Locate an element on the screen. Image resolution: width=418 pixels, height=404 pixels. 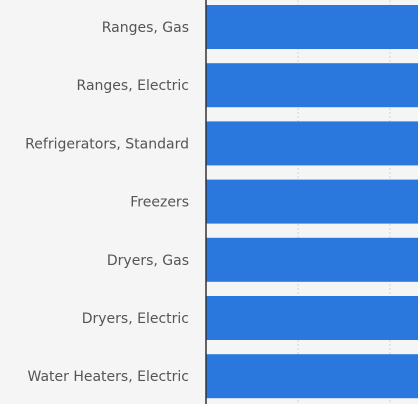
category-label-1: Ranges, Gas is located at coordinates (145, 28).